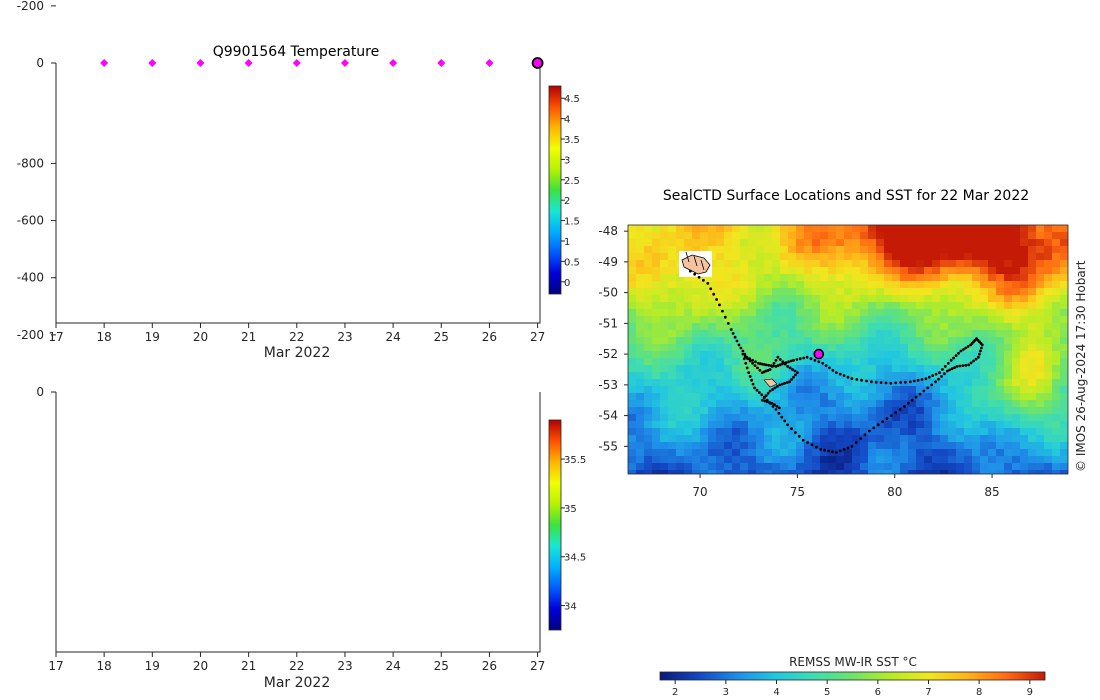 This screenshot has width=1100, height=700. What do you see at coordinates (248, 666) in the screenshot?
I see `x-tick-label: 21` at bounding box center [248, 666].